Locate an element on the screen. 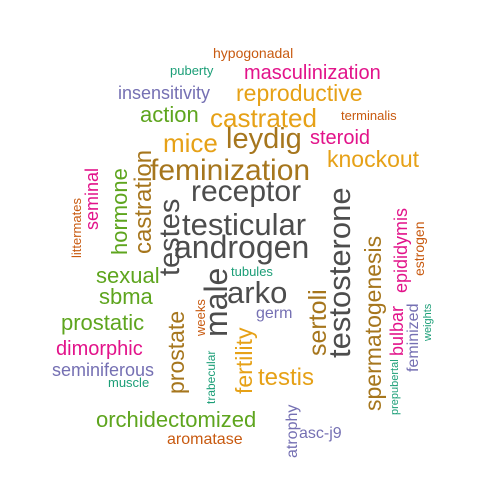 This screenshot has height=500, width=500. word-steroid: steroid is located at coordinates (340, 138).